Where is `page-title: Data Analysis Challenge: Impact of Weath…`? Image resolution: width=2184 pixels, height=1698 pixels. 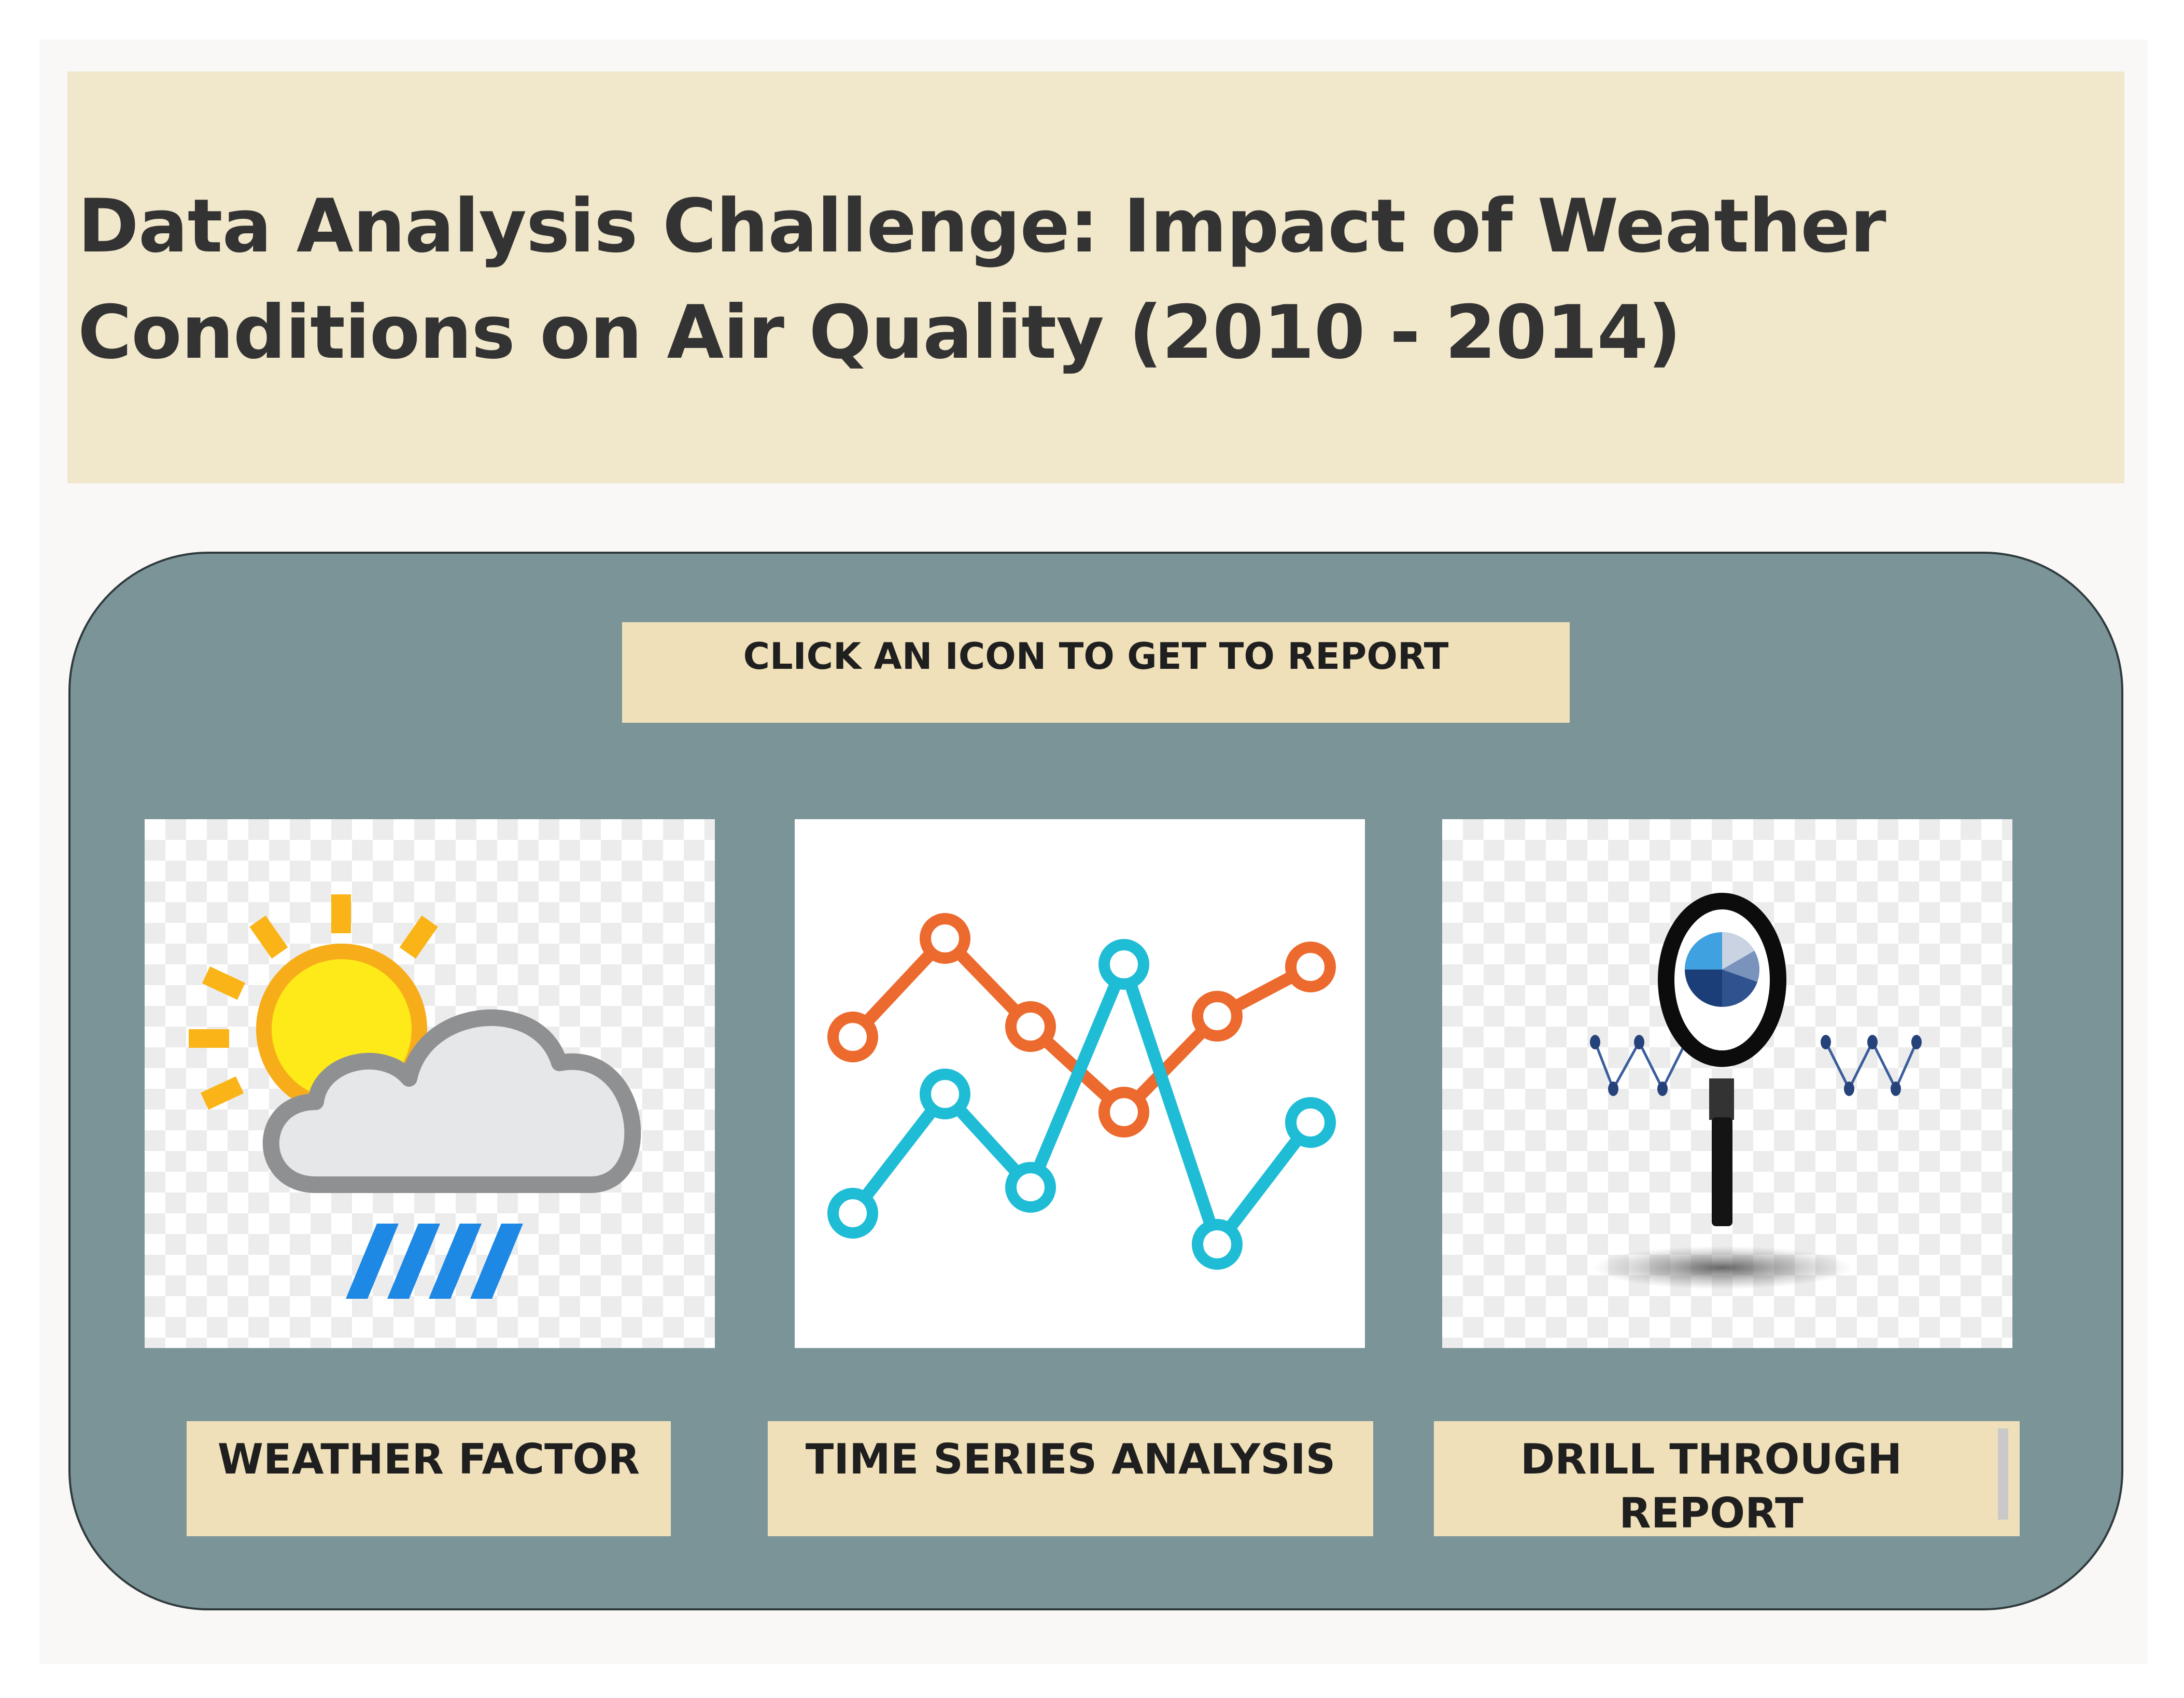 page-title: Data Analysis Challenge: Impact of Weath… is located at coordinates (982, 279).